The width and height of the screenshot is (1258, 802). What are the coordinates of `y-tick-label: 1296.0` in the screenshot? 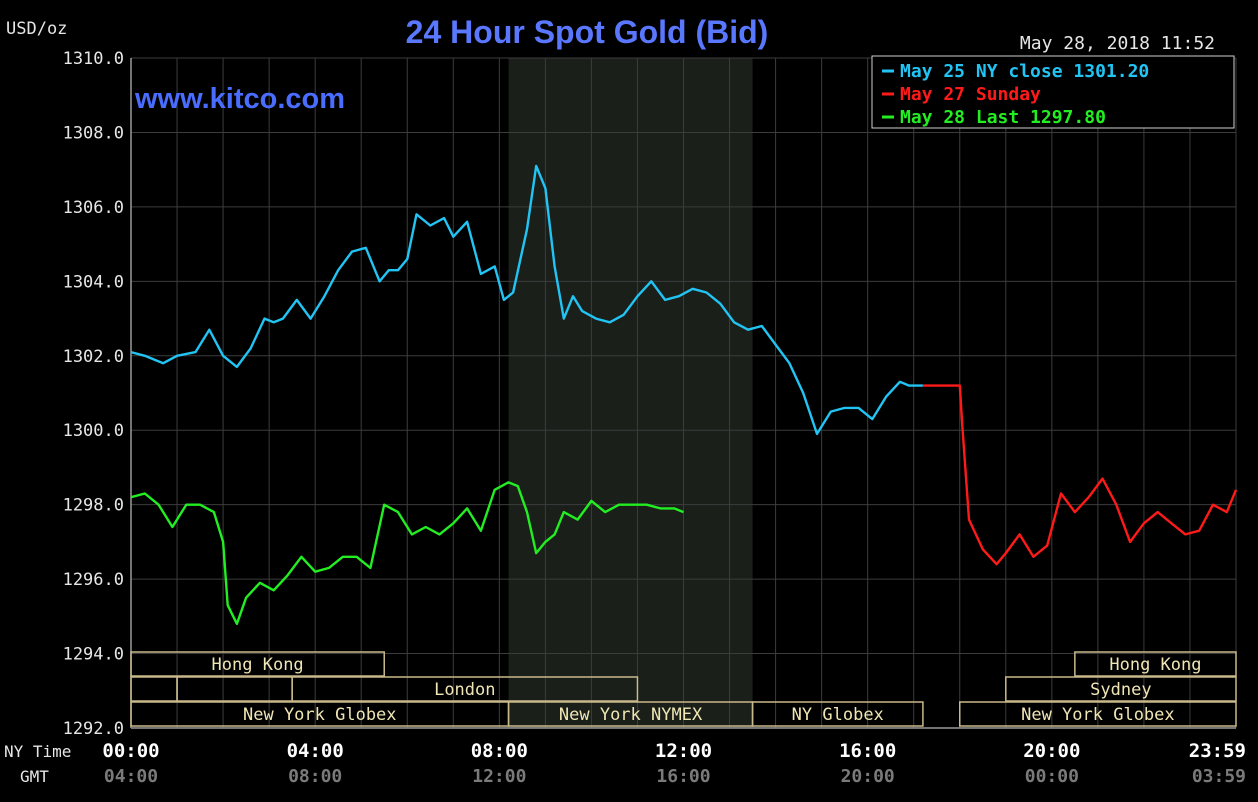 It's located at (93, 580).